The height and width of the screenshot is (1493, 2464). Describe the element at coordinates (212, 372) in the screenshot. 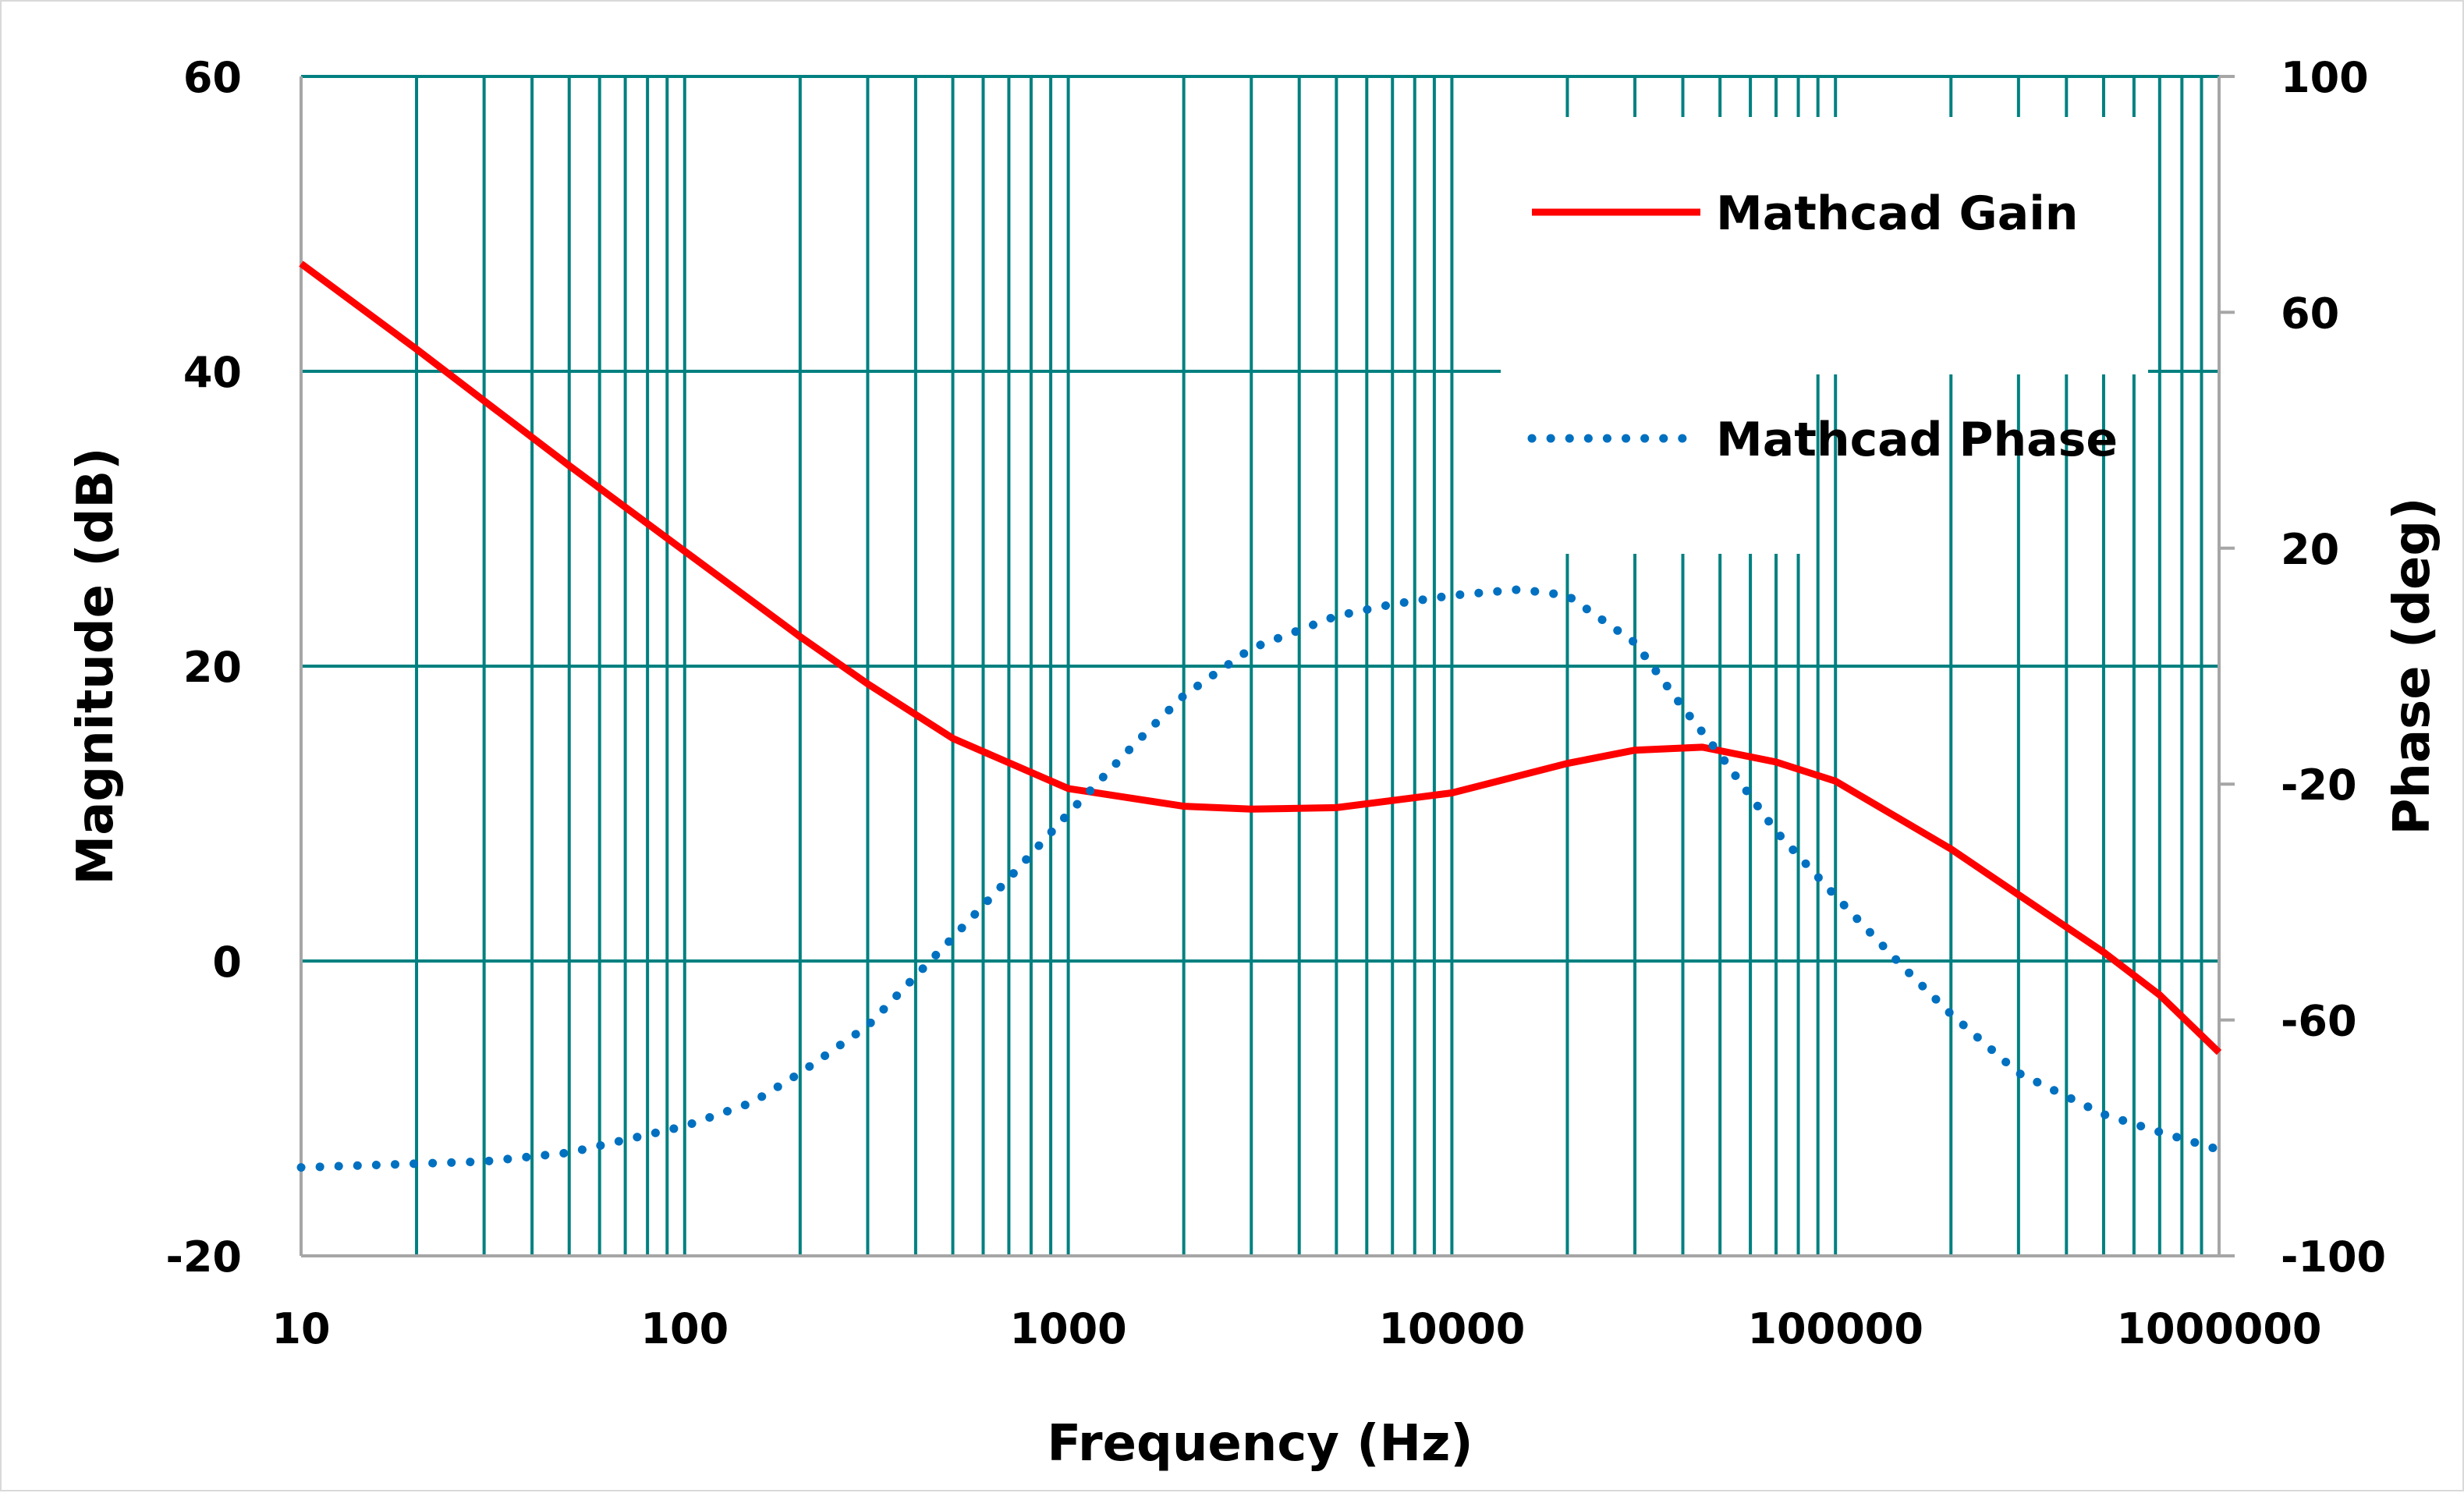

I see `y-tick-label: 40` at that location.